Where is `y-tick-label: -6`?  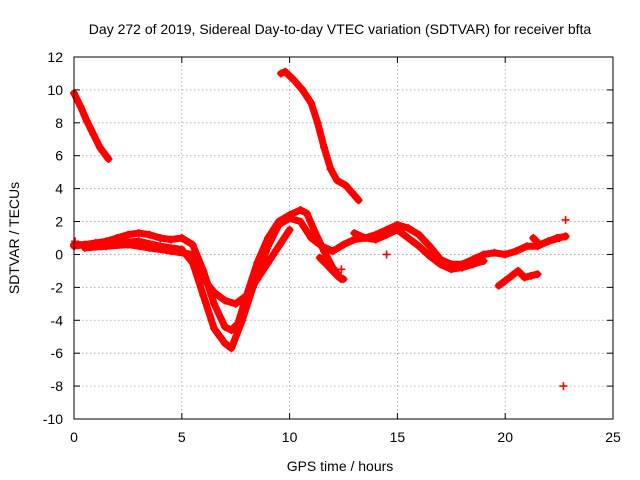
y-tick-label: -6 is located at coordinates (57, 353).